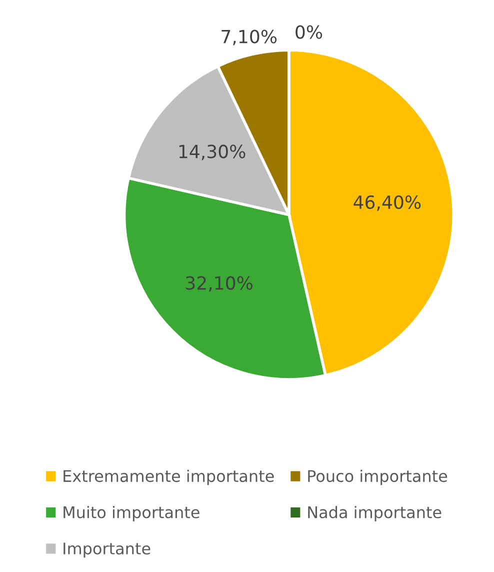 The image size is (494, 572). What do you see at coordinates (375, 514) in the screenshot?
I see `legend-label: Nada importante` at bounding box center [375, 514].